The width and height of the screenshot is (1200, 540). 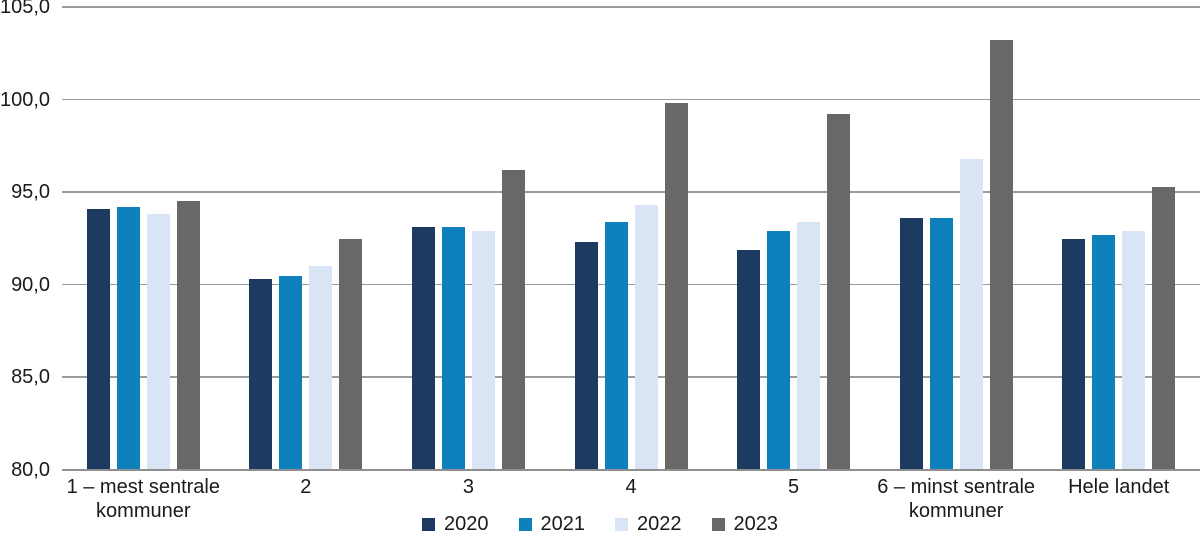 What do you see at coordinates (600, 524) in the screenshot?
I see `chart-legend: 2020 2021 2022 2023` at bounding box center [600, 524].